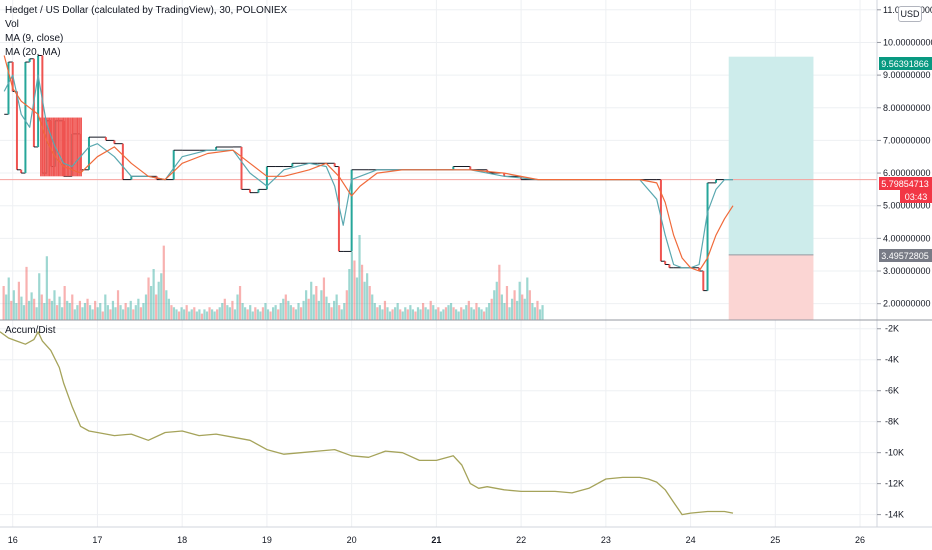  I want to click on y-tick-label: 4.00000000, so click(907, 238).